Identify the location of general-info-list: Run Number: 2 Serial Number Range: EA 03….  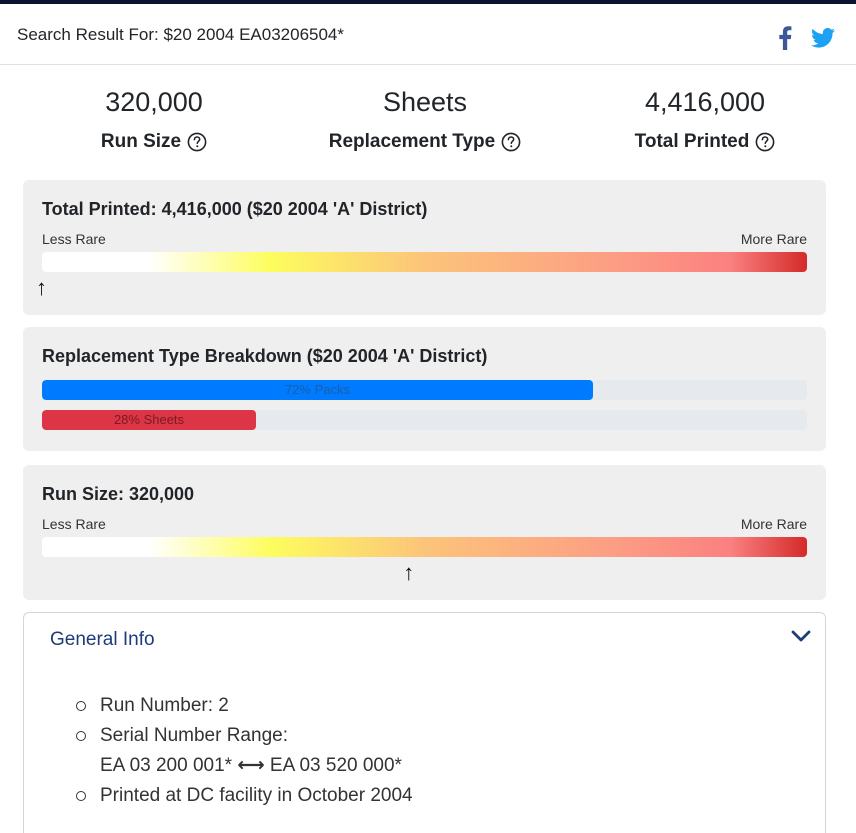
(244, 751).